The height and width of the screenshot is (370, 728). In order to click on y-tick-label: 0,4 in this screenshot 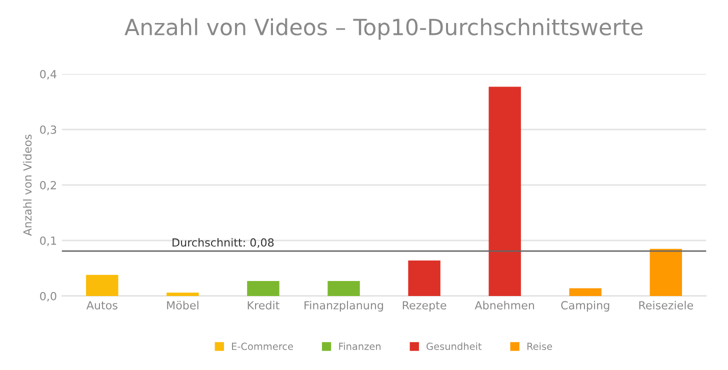, I will do `click(48, 75)`.